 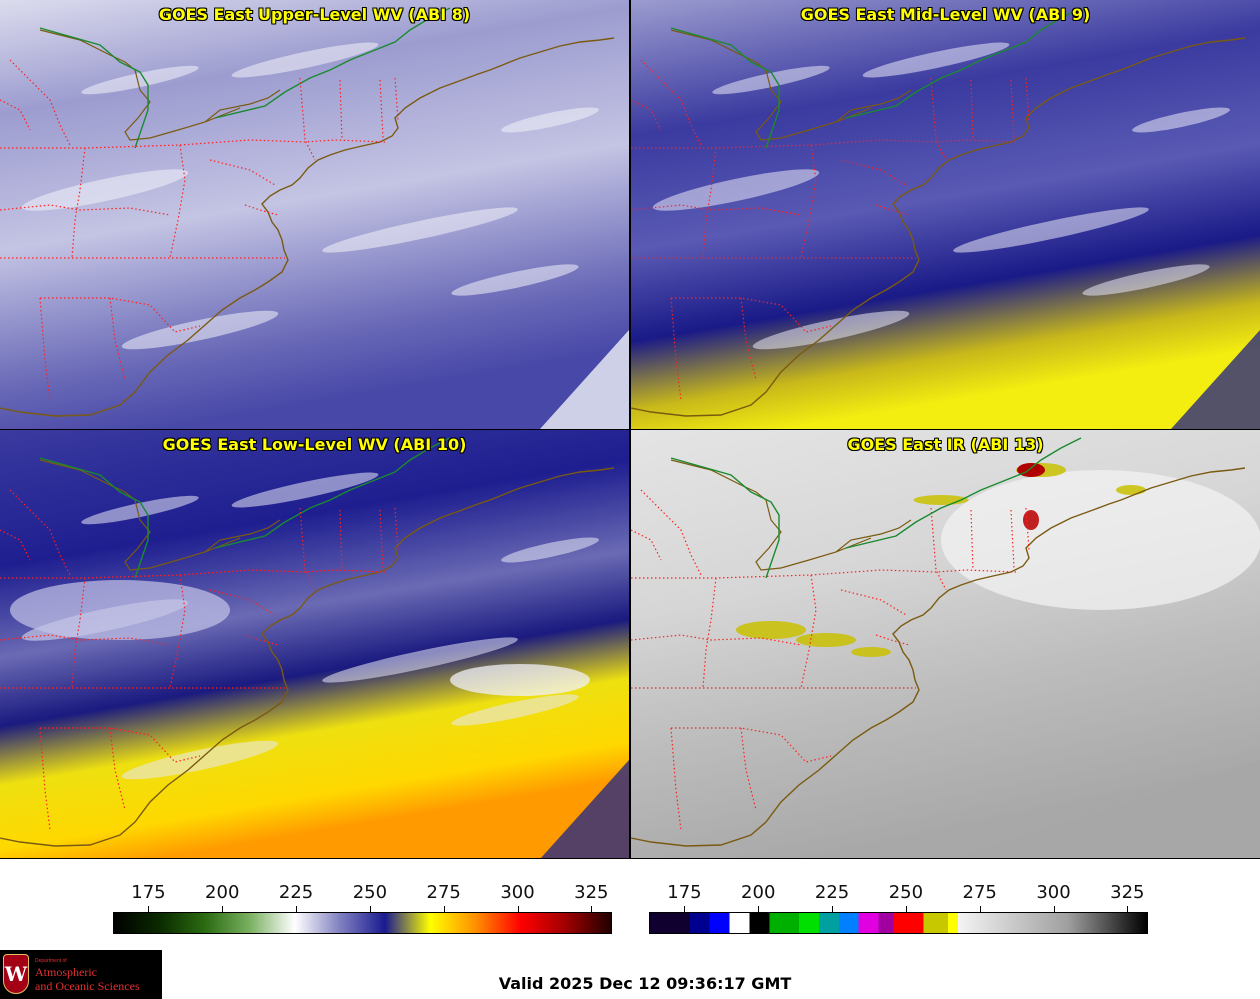 What do you see at coordinates (1105, 809) in the screenshot?
I see `ocean-cloud-field` at bounding box center [1105, 809].